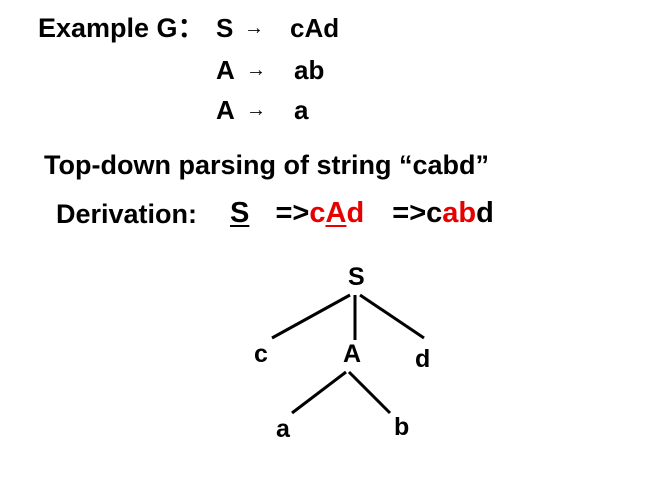  Describe the element at coordinates (283, 429) in the screenshot. I see `tree-node-a: a` at that location.